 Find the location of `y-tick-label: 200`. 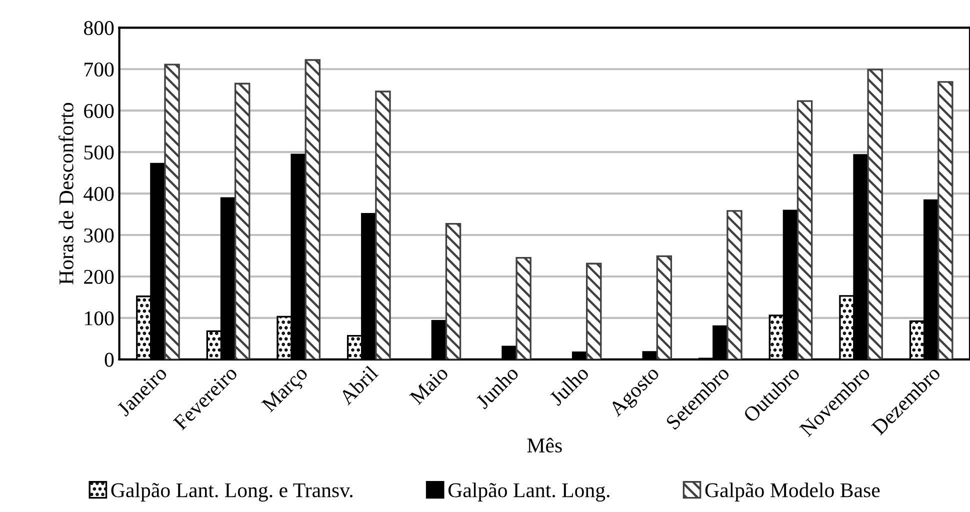

y-tick-label: 200 is located at coordinates (99, 277).